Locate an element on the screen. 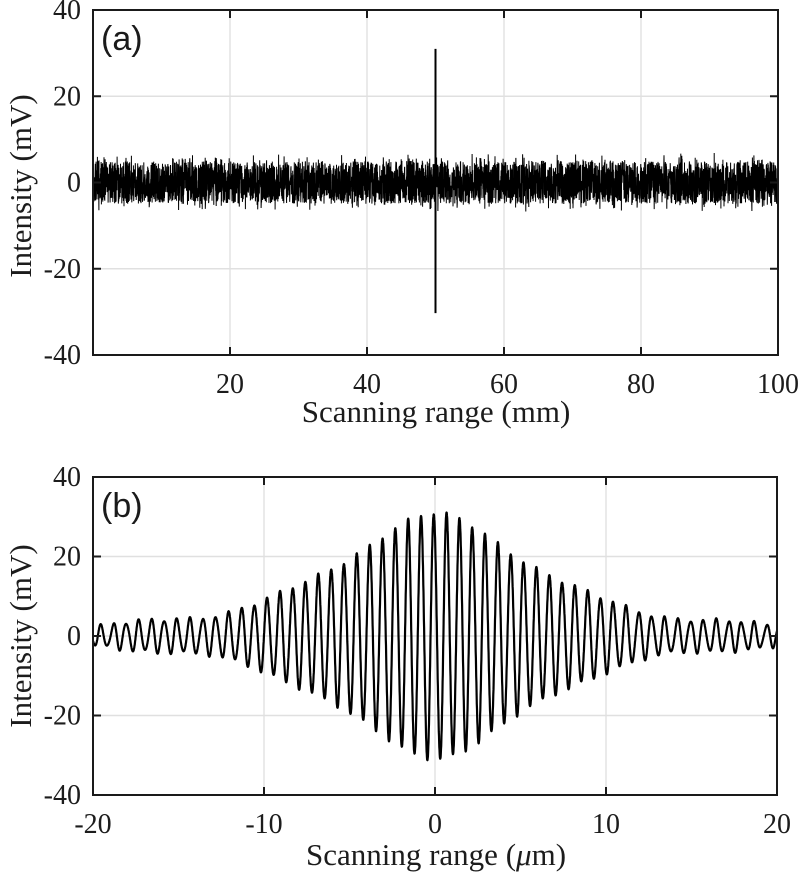 Image resolution: width=800 pixels, height=883 pixels. x-tick-label: 100 is located at coordinates (778, 384).